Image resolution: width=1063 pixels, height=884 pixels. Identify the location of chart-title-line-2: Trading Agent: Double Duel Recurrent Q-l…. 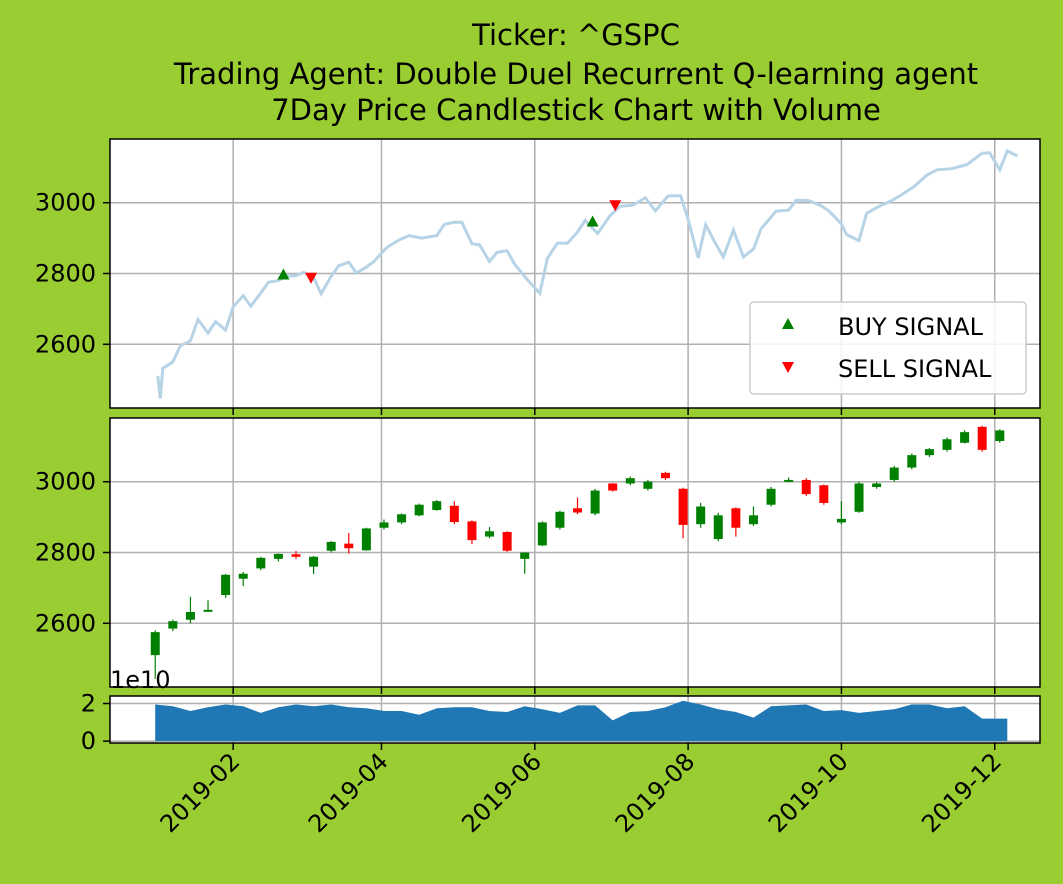
(575, 74).